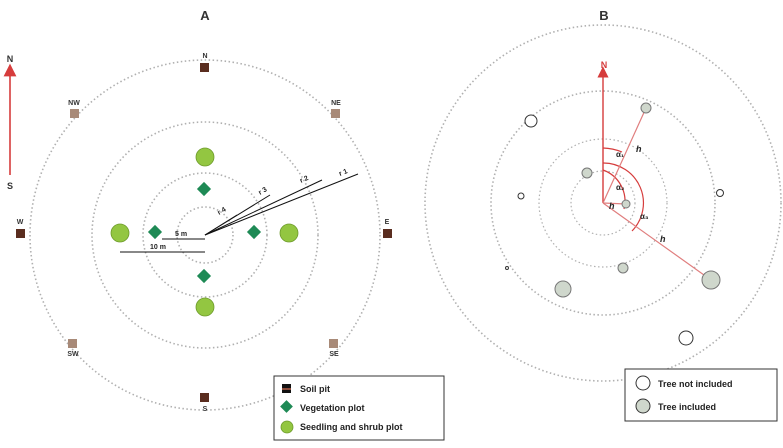 The width and height of the screenshot is (783, 448). What do you see at coordinates (612, 206) in the screenshot?
I see `label-h2: h` at bounding box center [612, 206].